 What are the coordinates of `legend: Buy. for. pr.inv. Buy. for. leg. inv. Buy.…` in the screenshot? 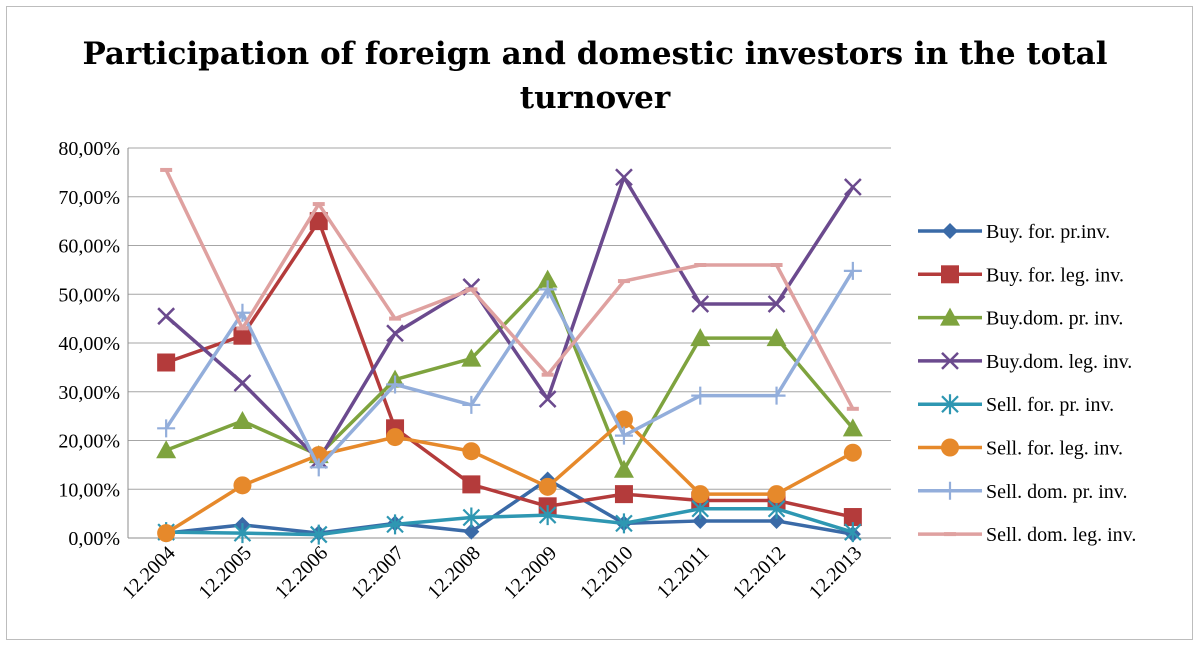 It's located at (1027, 383).